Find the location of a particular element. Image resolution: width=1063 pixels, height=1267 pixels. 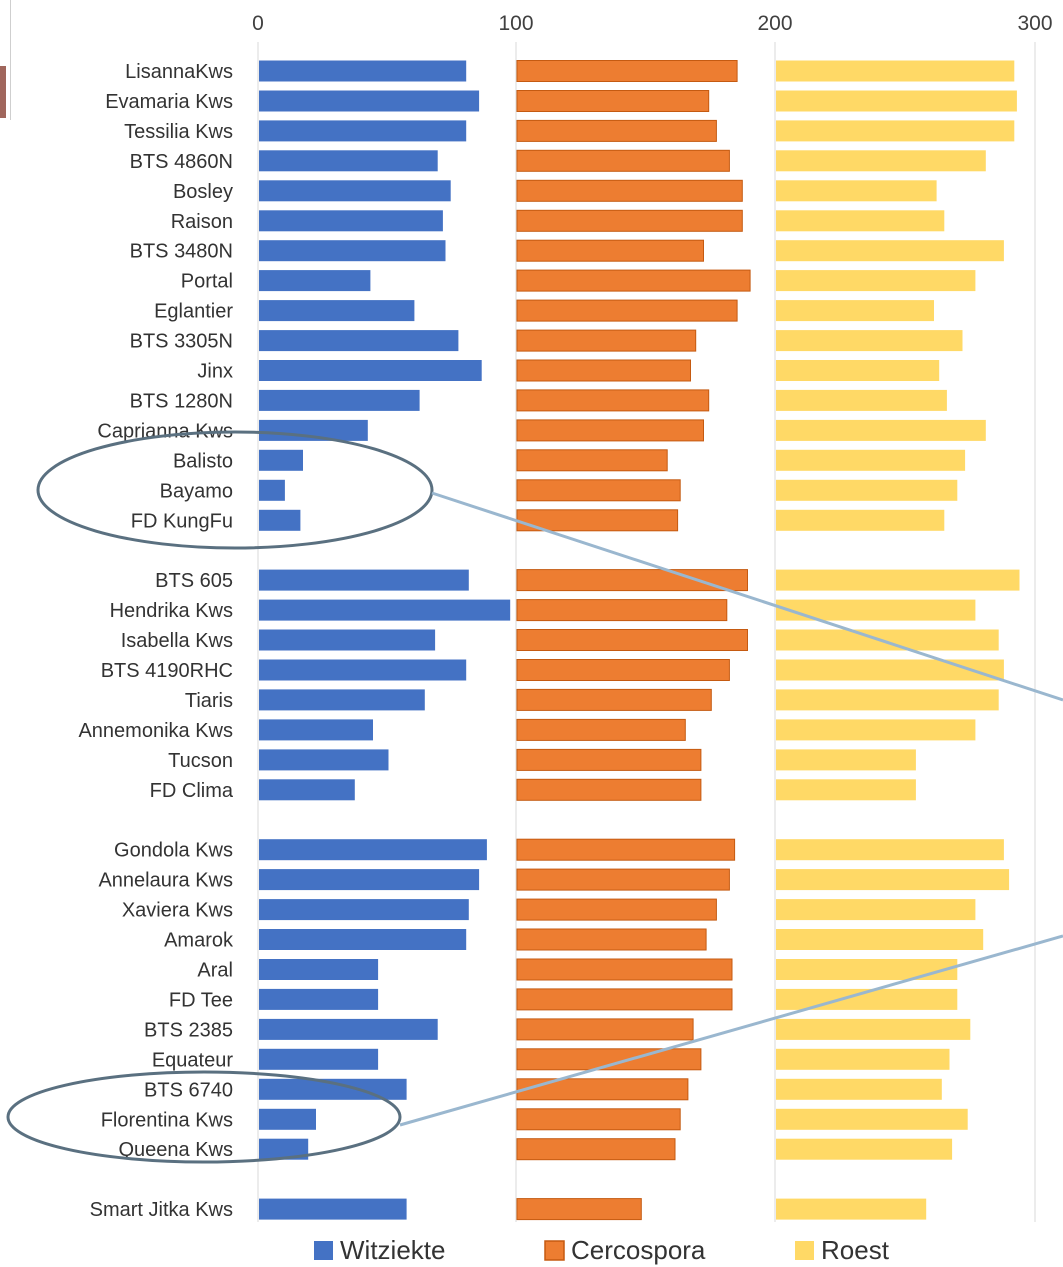

legend-label-witziekte: Witziekte is located at coordinates (392, 1250).